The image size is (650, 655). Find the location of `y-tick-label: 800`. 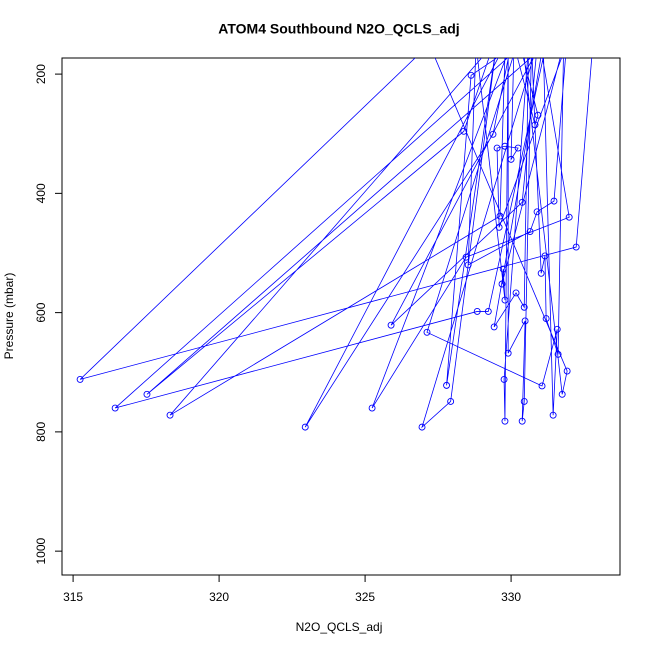

y-tick-label: 800 is located at coordinates (41, 432).